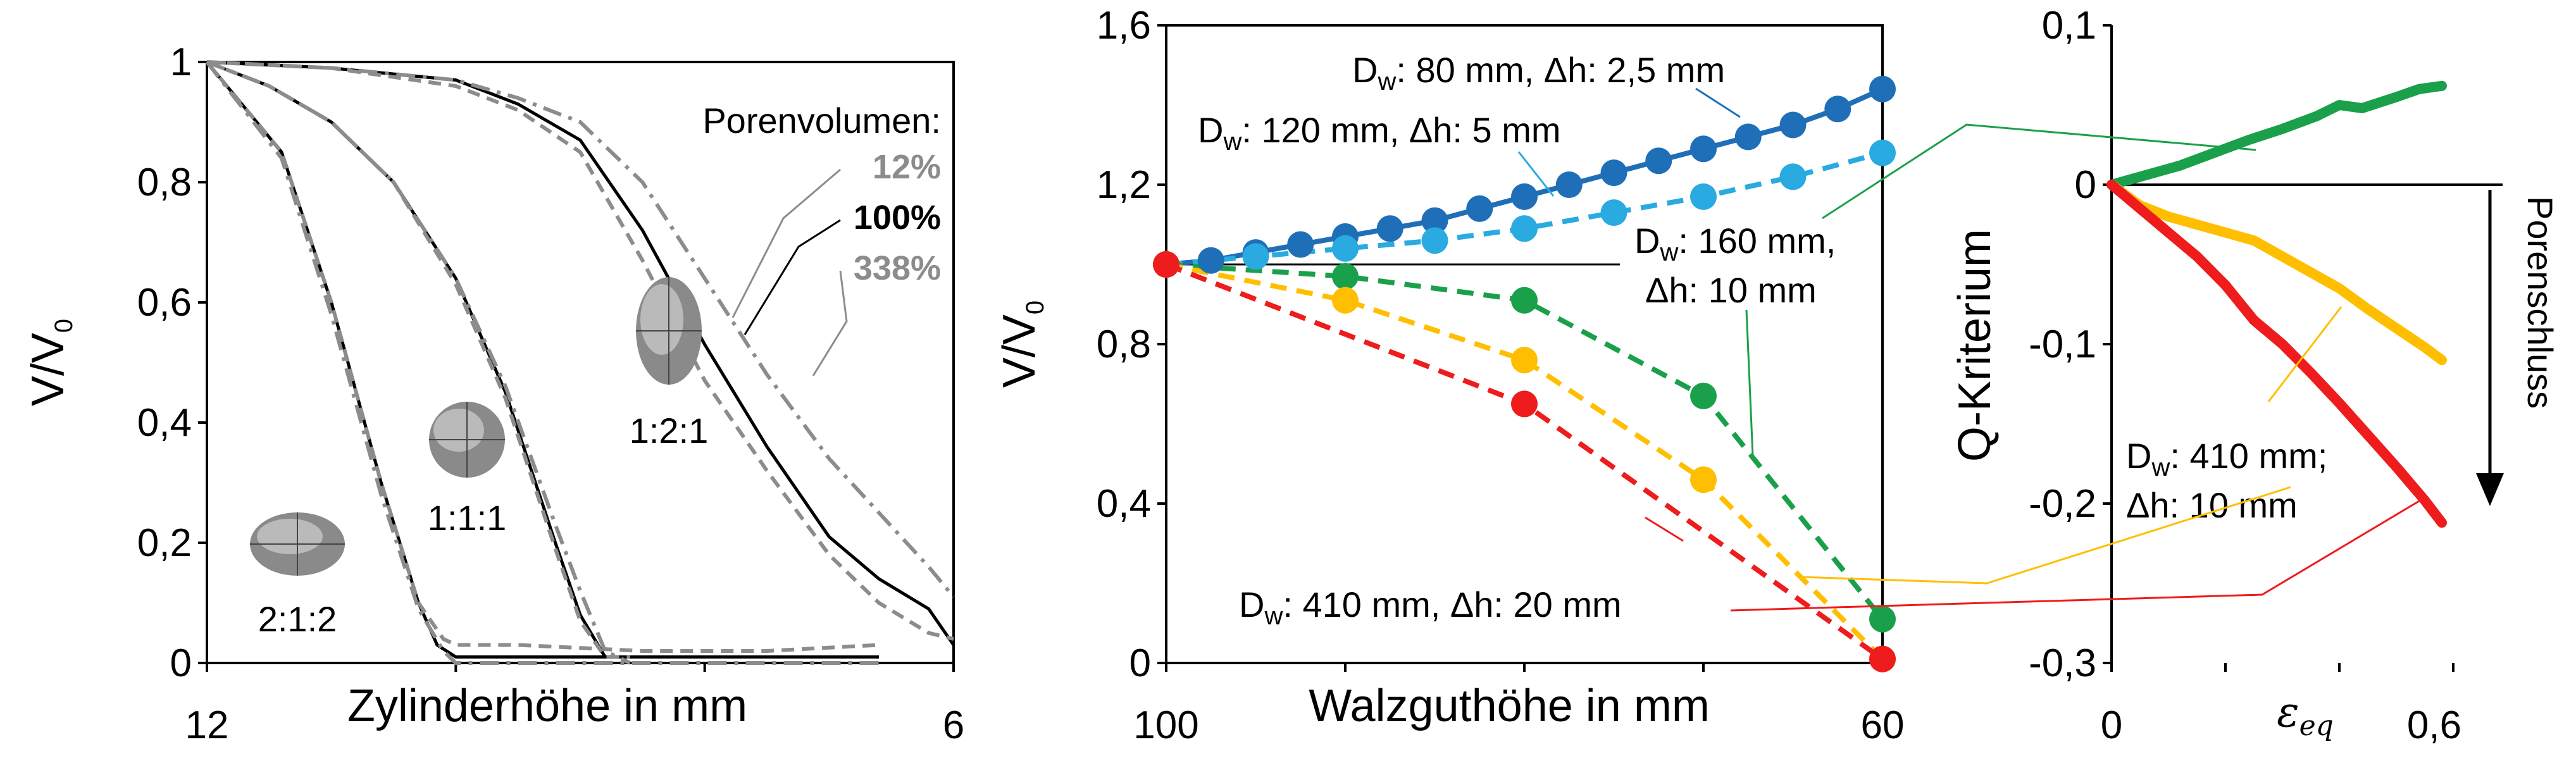  Describe the element at coordinates (2039, 171) in the screenshot. I see `connector-green` at that location.